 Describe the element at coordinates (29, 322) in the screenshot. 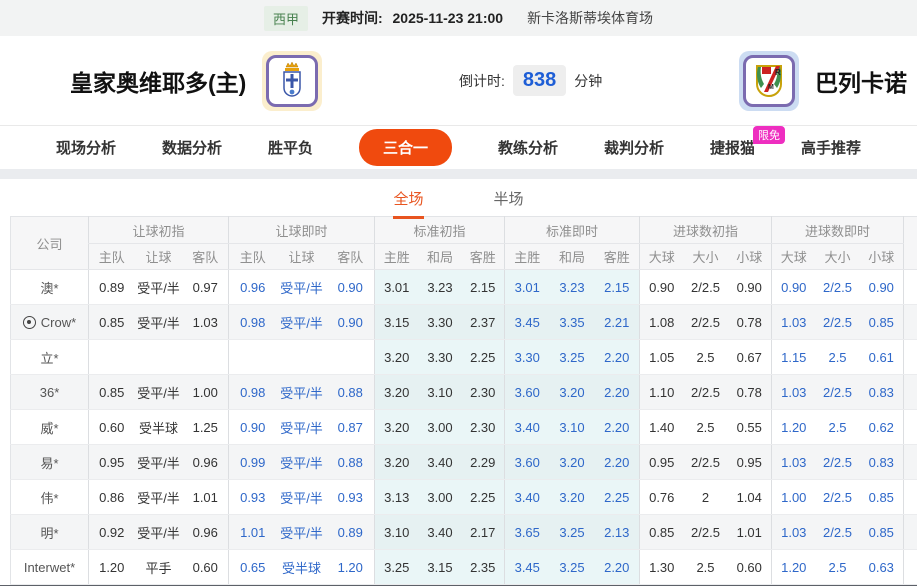

I see `target-icon` at that location.